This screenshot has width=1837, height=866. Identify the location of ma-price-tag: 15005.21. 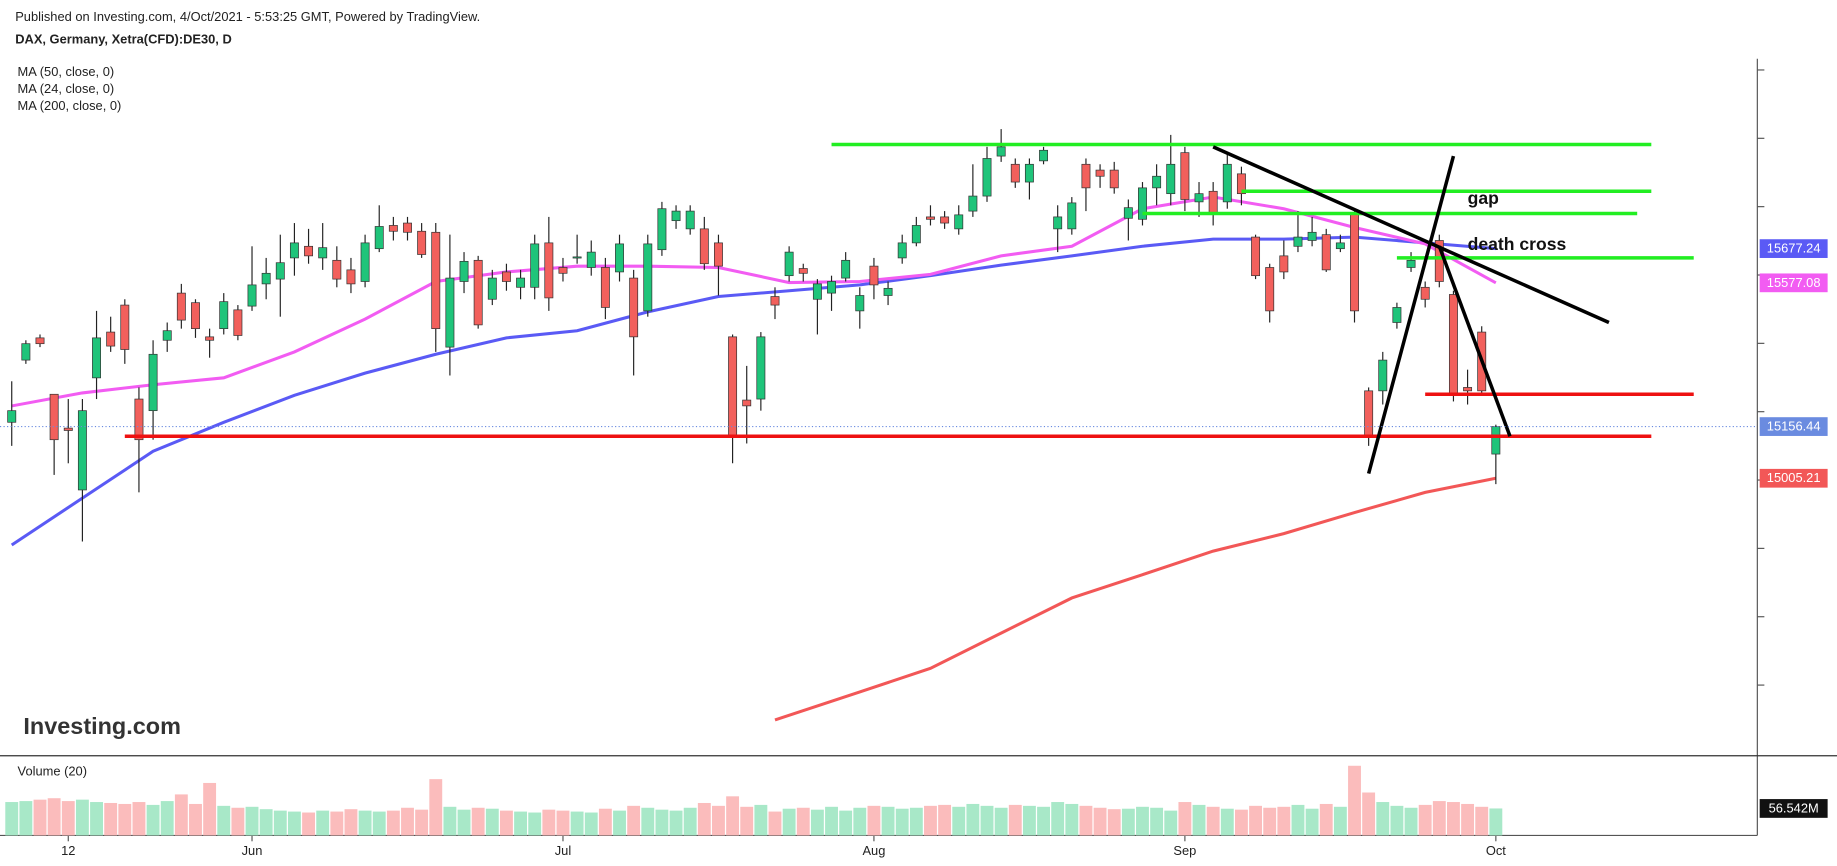
(1794, 477).